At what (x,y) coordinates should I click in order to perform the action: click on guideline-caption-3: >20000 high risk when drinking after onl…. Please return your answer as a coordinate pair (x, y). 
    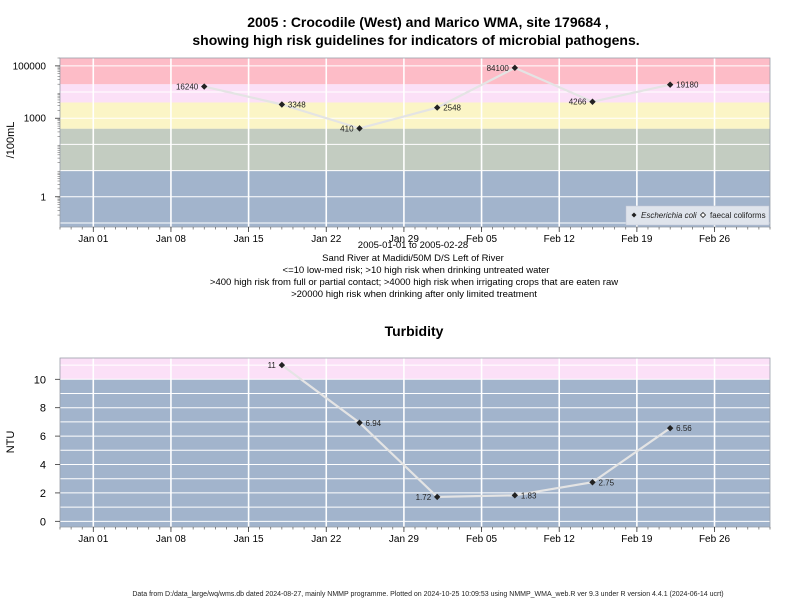
    Looking at the image, I should click on (414, 294).